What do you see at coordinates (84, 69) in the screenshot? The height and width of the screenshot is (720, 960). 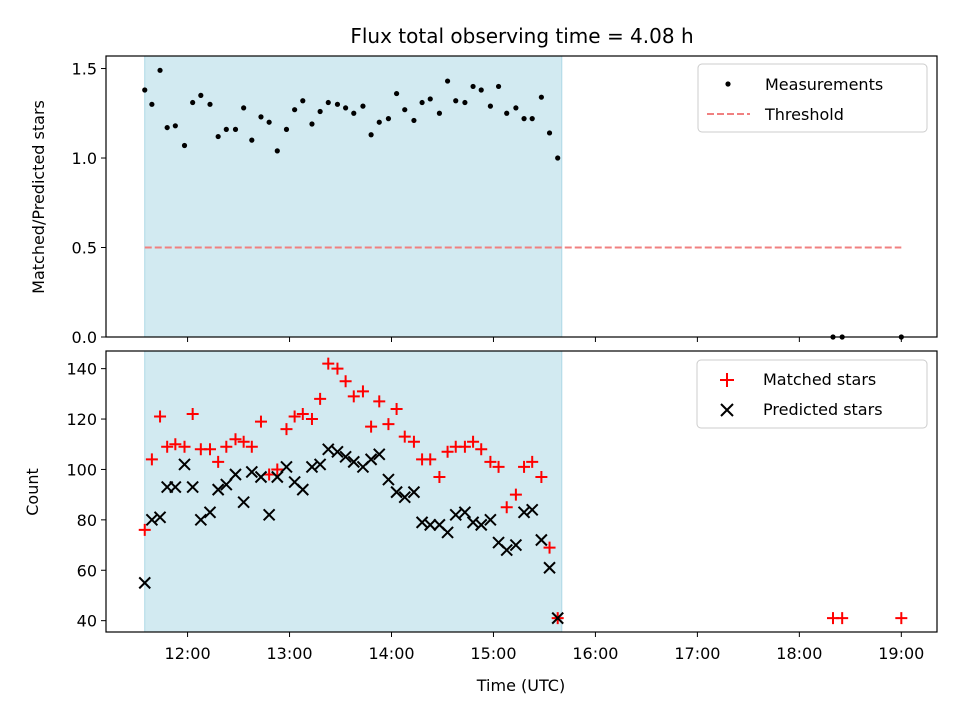 I see `top-y-tick-label: 1.5` at bounding box center [84, 69].